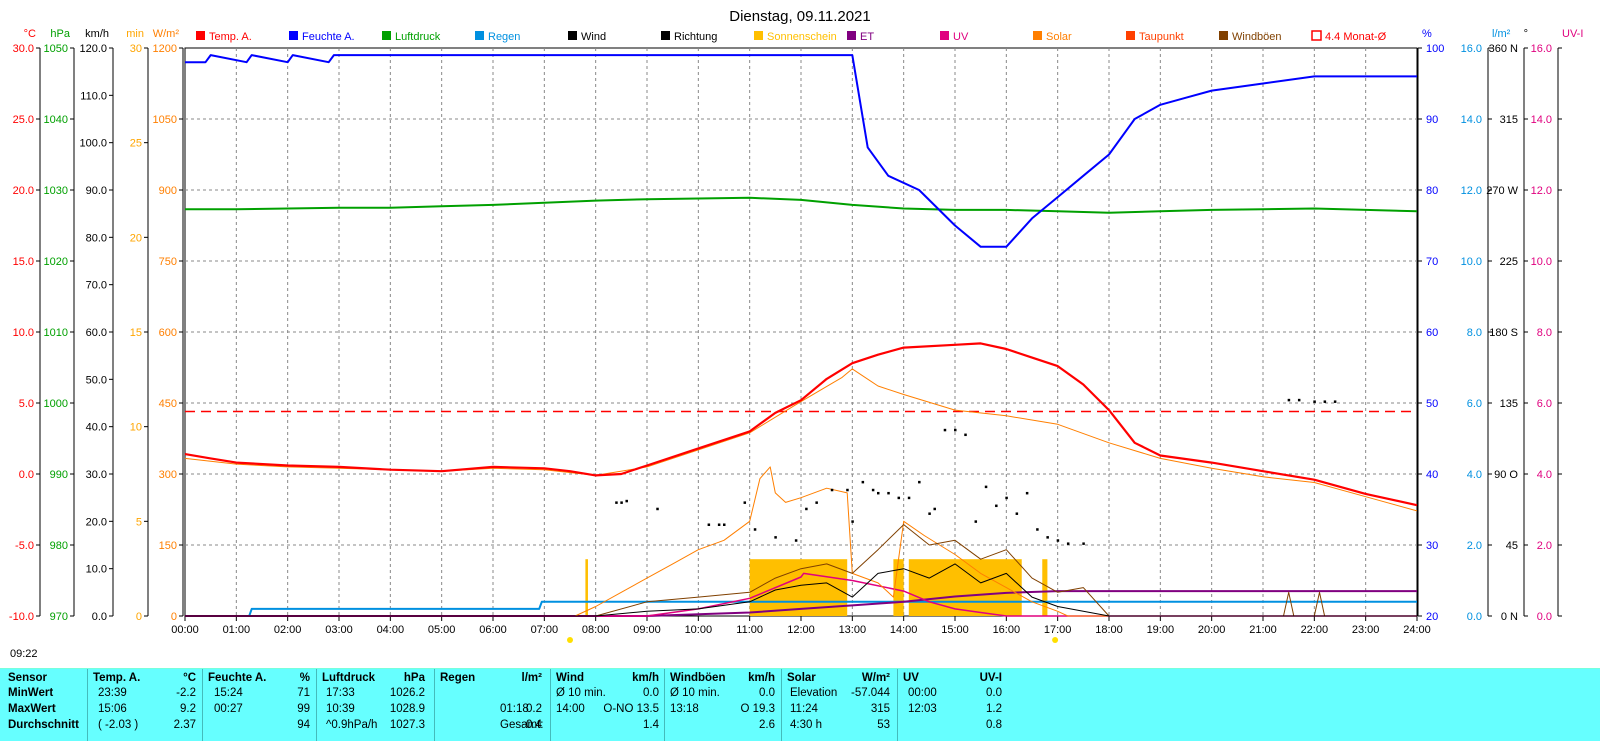 This screenshot has width=1600, height=741. Describe the element at coordinates (587, 37) in the screenshot. I see `legend-item: Wind` at that location.